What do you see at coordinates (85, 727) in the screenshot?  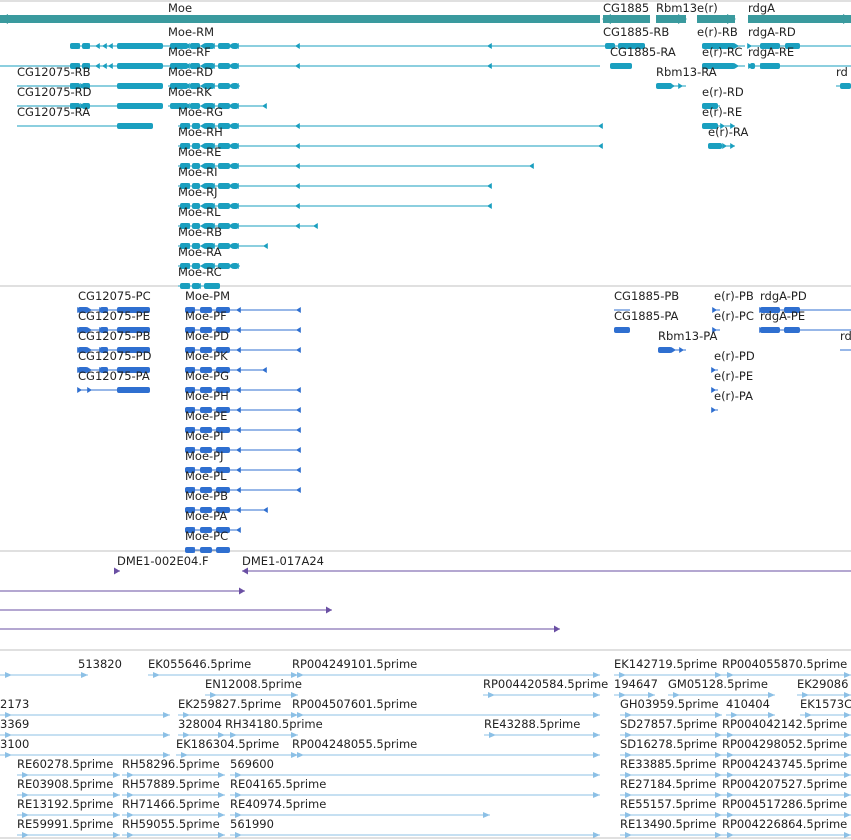 I see `est-3369: 3369` at bounding box center [85, 727].